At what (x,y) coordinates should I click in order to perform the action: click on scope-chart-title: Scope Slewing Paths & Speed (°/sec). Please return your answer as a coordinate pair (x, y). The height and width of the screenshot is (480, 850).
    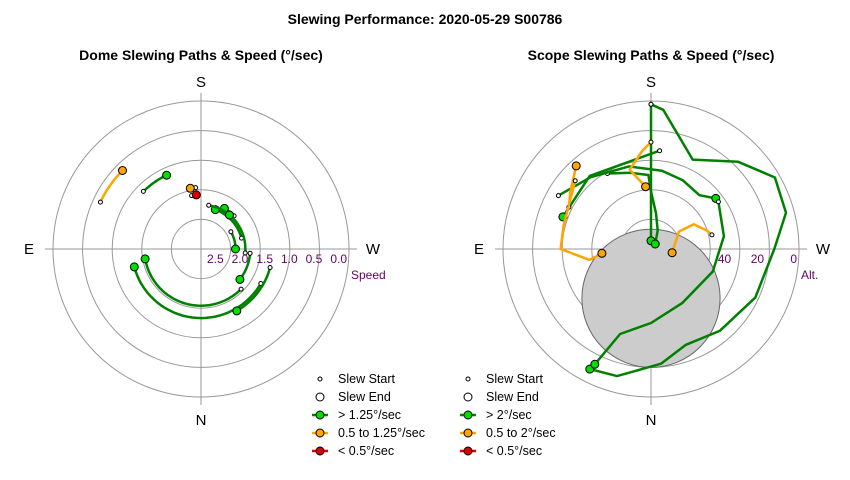
    Looking at the image, I should click on (651, 55).